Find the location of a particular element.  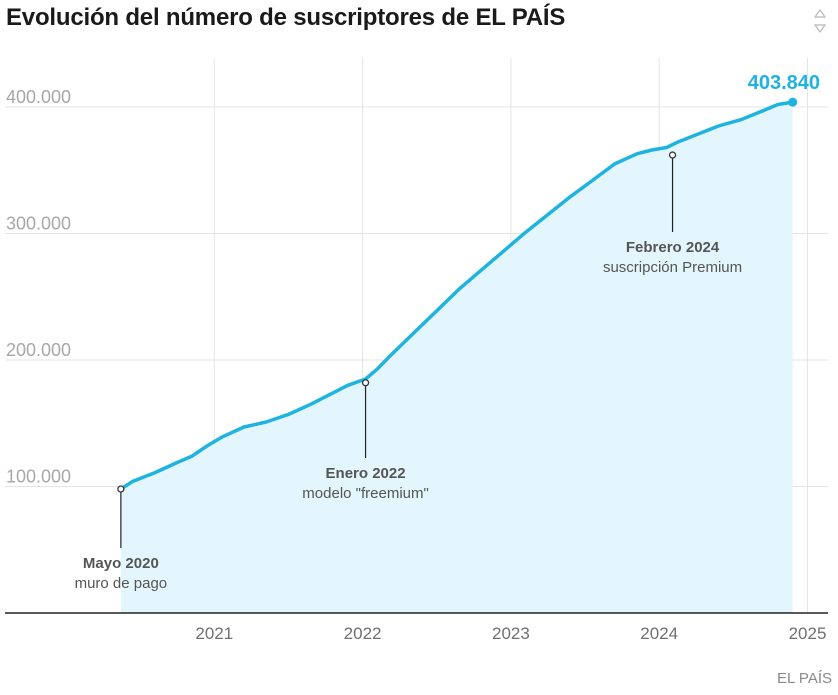

x-tick-label-2022: 2022 is located at coordinates (363, 633).